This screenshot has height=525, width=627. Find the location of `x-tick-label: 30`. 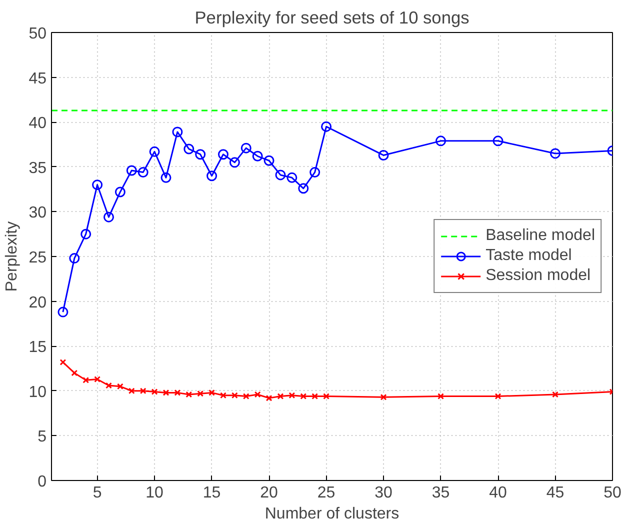

x-tick-label: 30 is located at coordinates (383, 493).